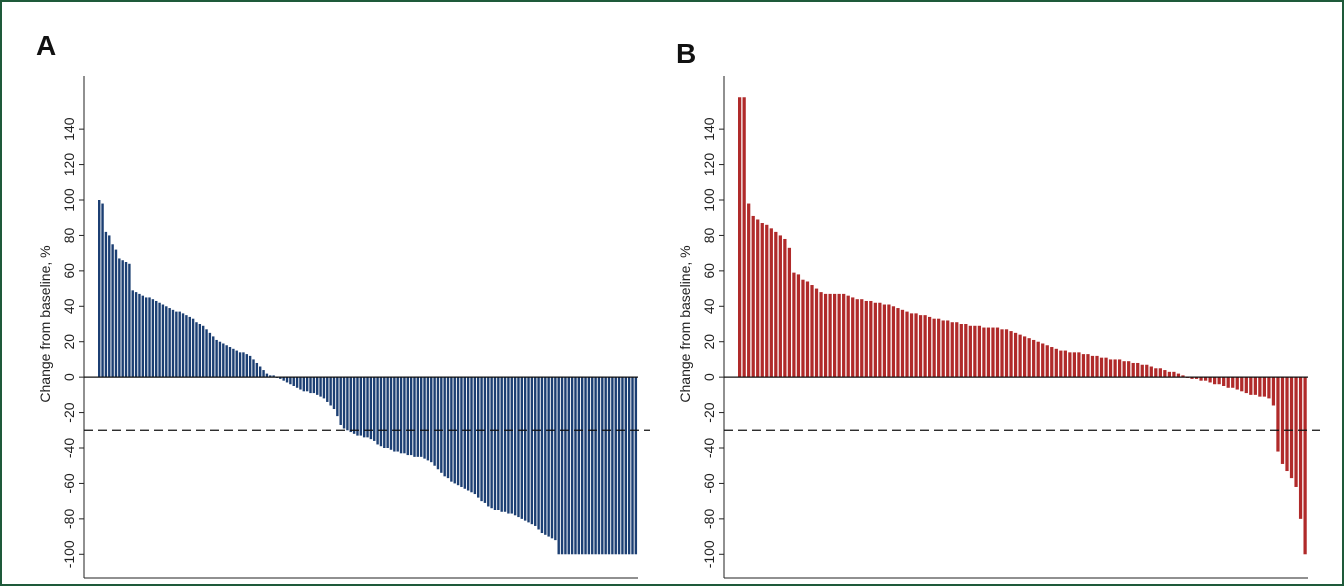 The height and width of the screenshot is (586, 1344). What do you see at coordinates (709, 448) in the screenshot?
I see `y-tick-label-b: -40` at bounding box center [709, 448].